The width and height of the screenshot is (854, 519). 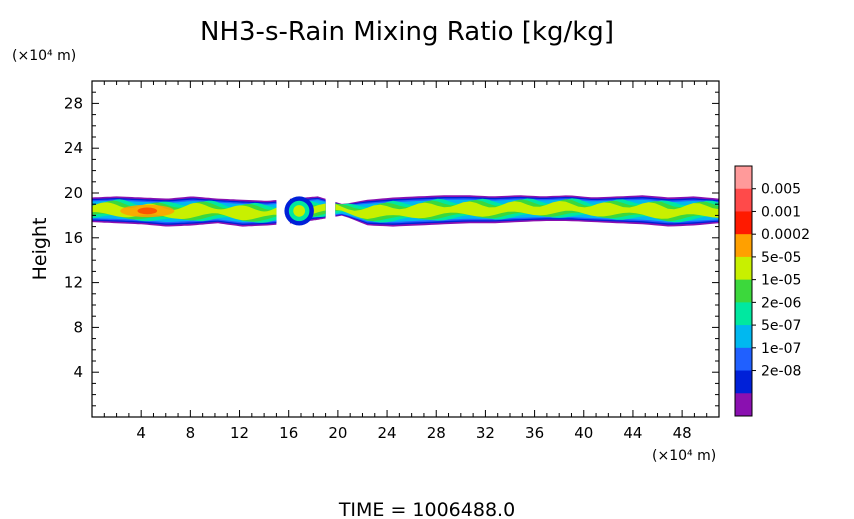 What do you see at coordinates (785, 235) in the screenshot?
I see `colorbar-label: 0.0002` at bounding box center [785, 235].